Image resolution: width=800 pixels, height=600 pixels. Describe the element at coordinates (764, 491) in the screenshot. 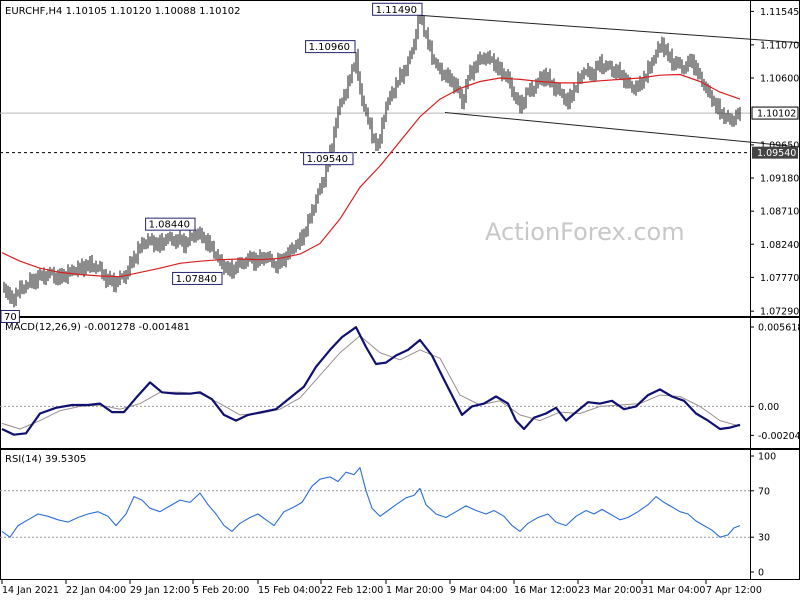

I see `rsi-y-label: 70` at that location.